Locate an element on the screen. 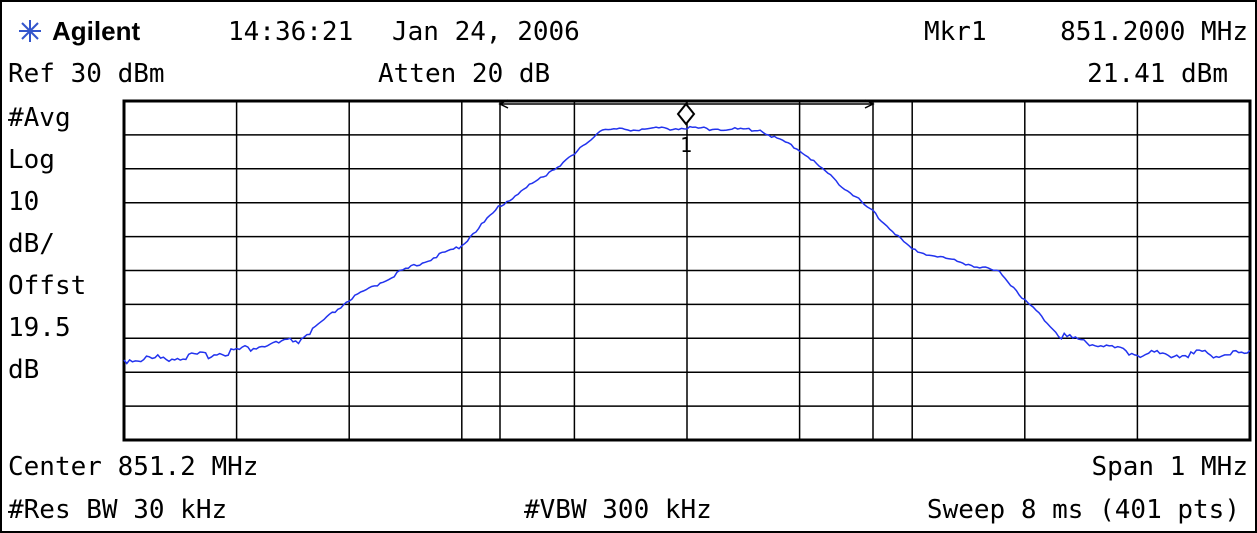  center-freq: Center 851.2 MHz is located at coordinates (133, 467).